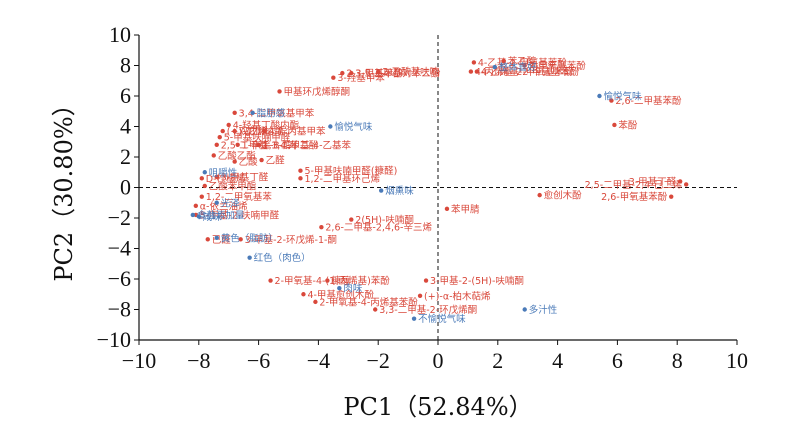  I want to click on attribute-label: 食盐添加量, so click(221, 215).